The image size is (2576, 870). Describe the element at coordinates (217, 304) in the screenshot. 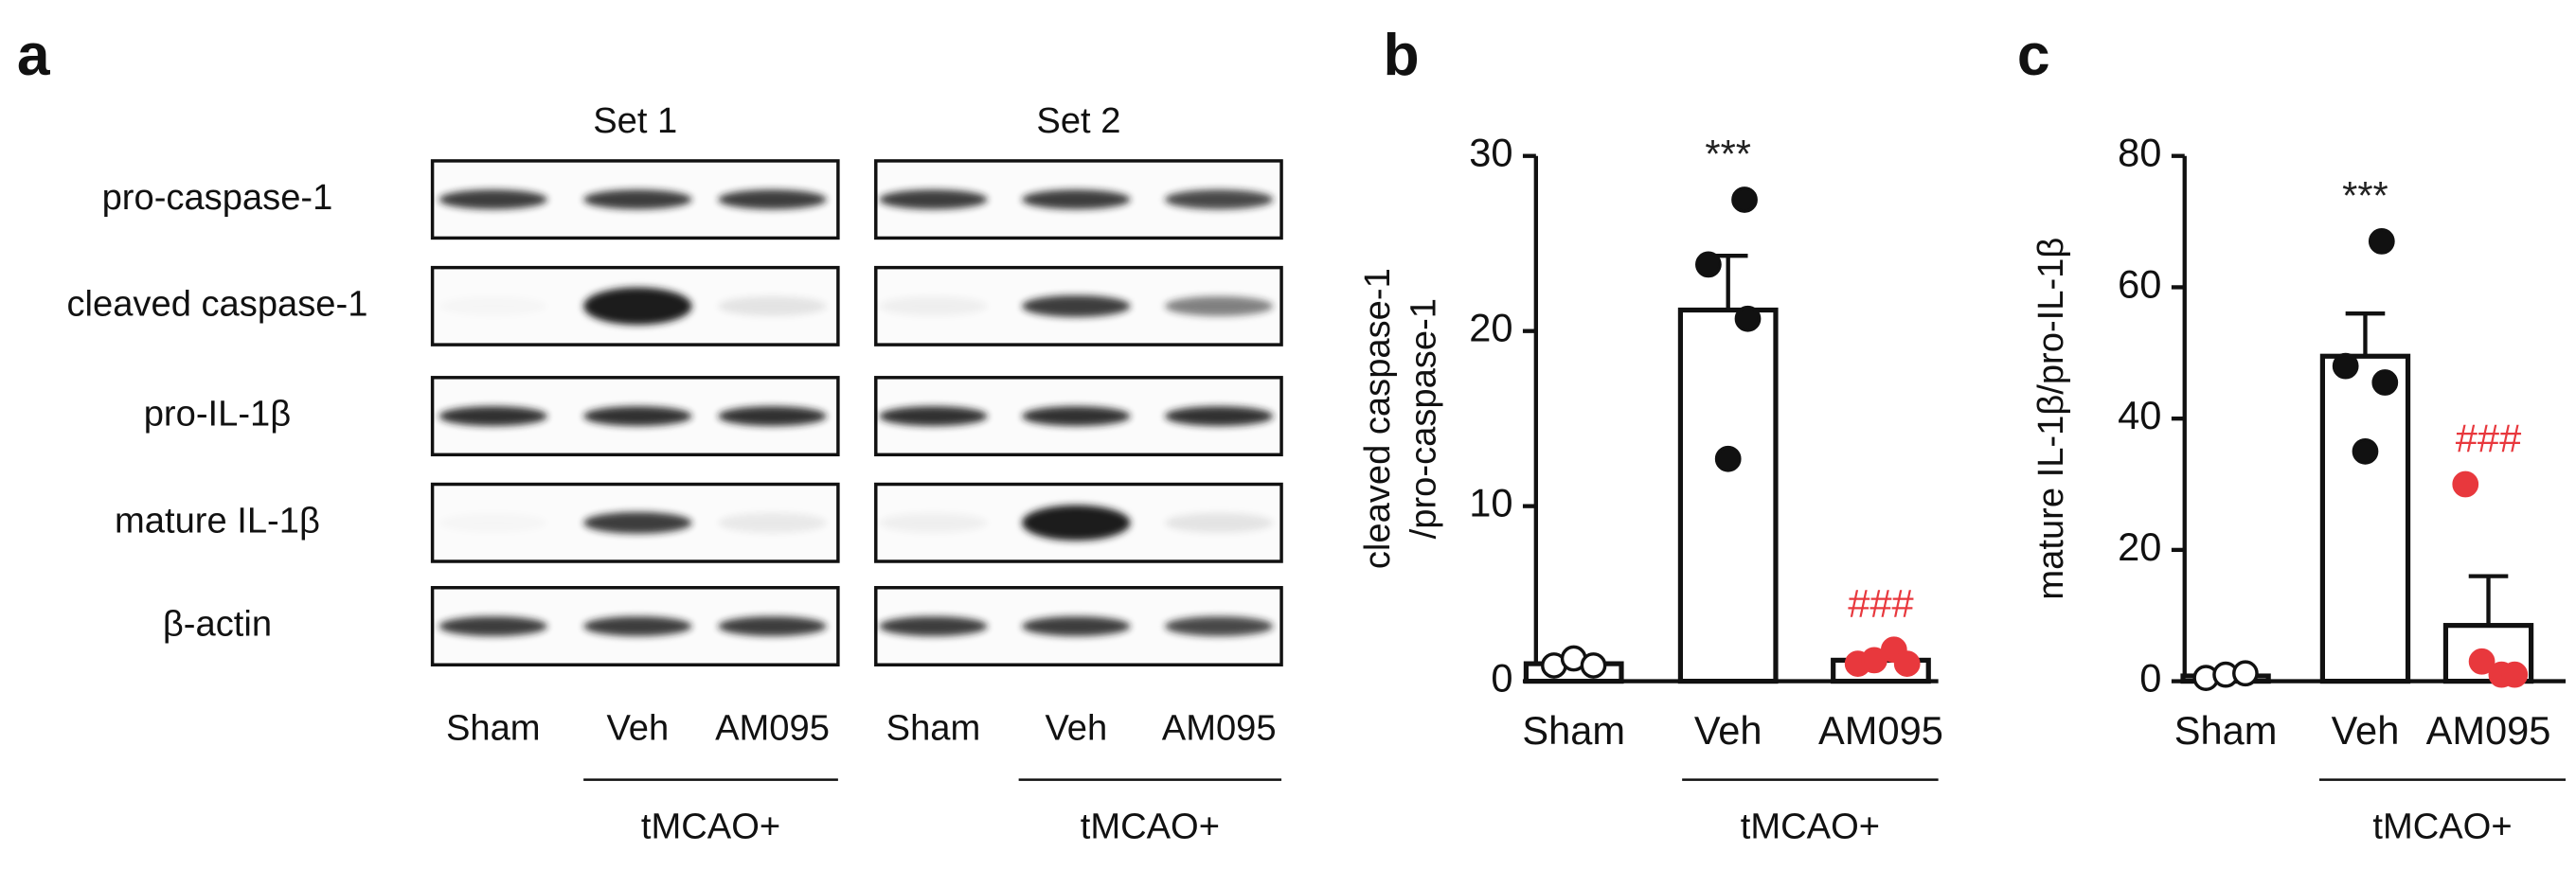

I see `row-label: cleaved caspase-1` at that location.